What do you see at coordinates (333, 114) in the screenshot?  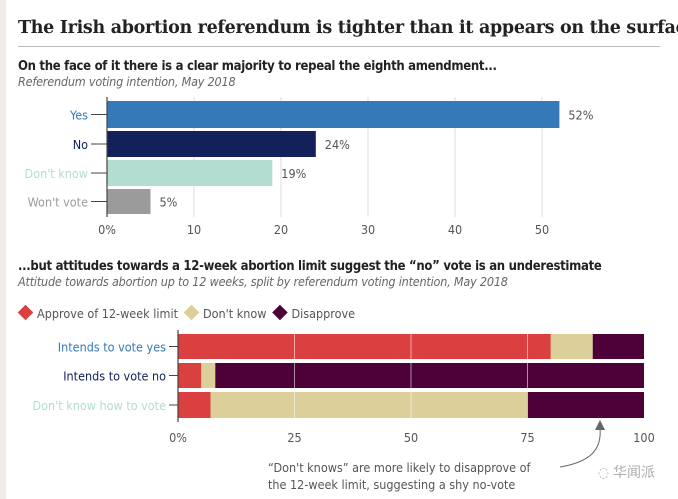 I see `bar-yes` at bounding box center [333, 114].